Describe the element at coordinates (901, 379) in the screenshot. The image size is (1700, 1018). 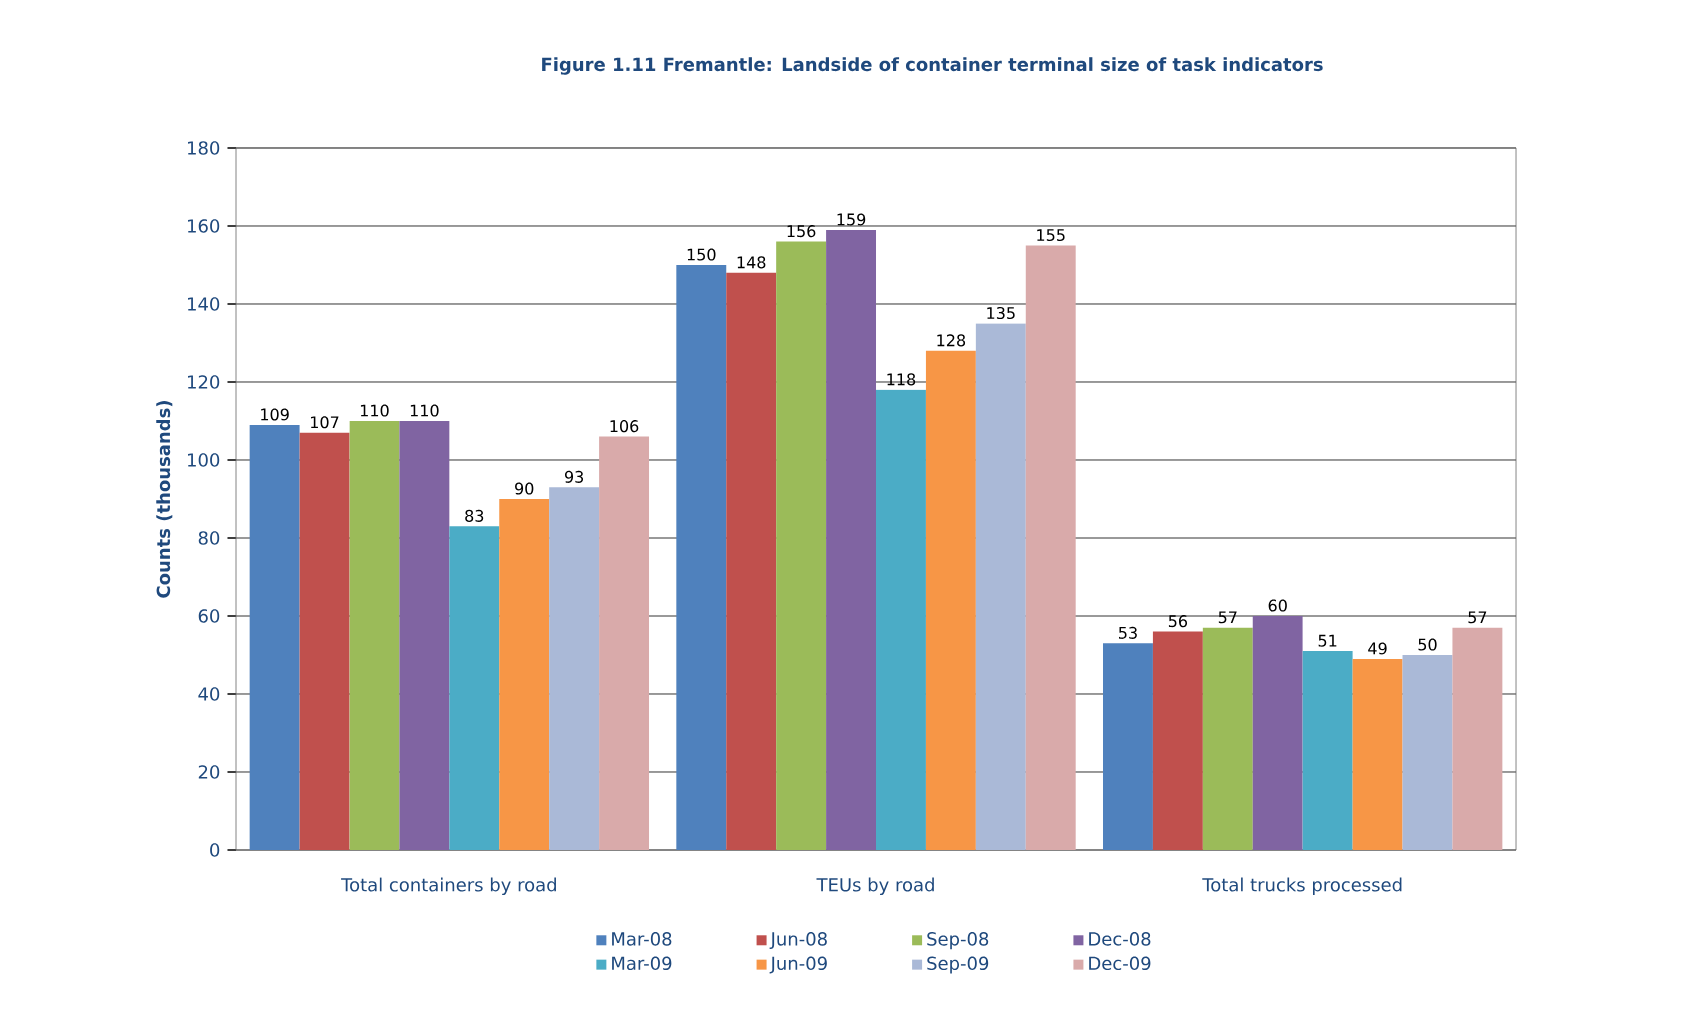
I see `data-label: 118` at that location.